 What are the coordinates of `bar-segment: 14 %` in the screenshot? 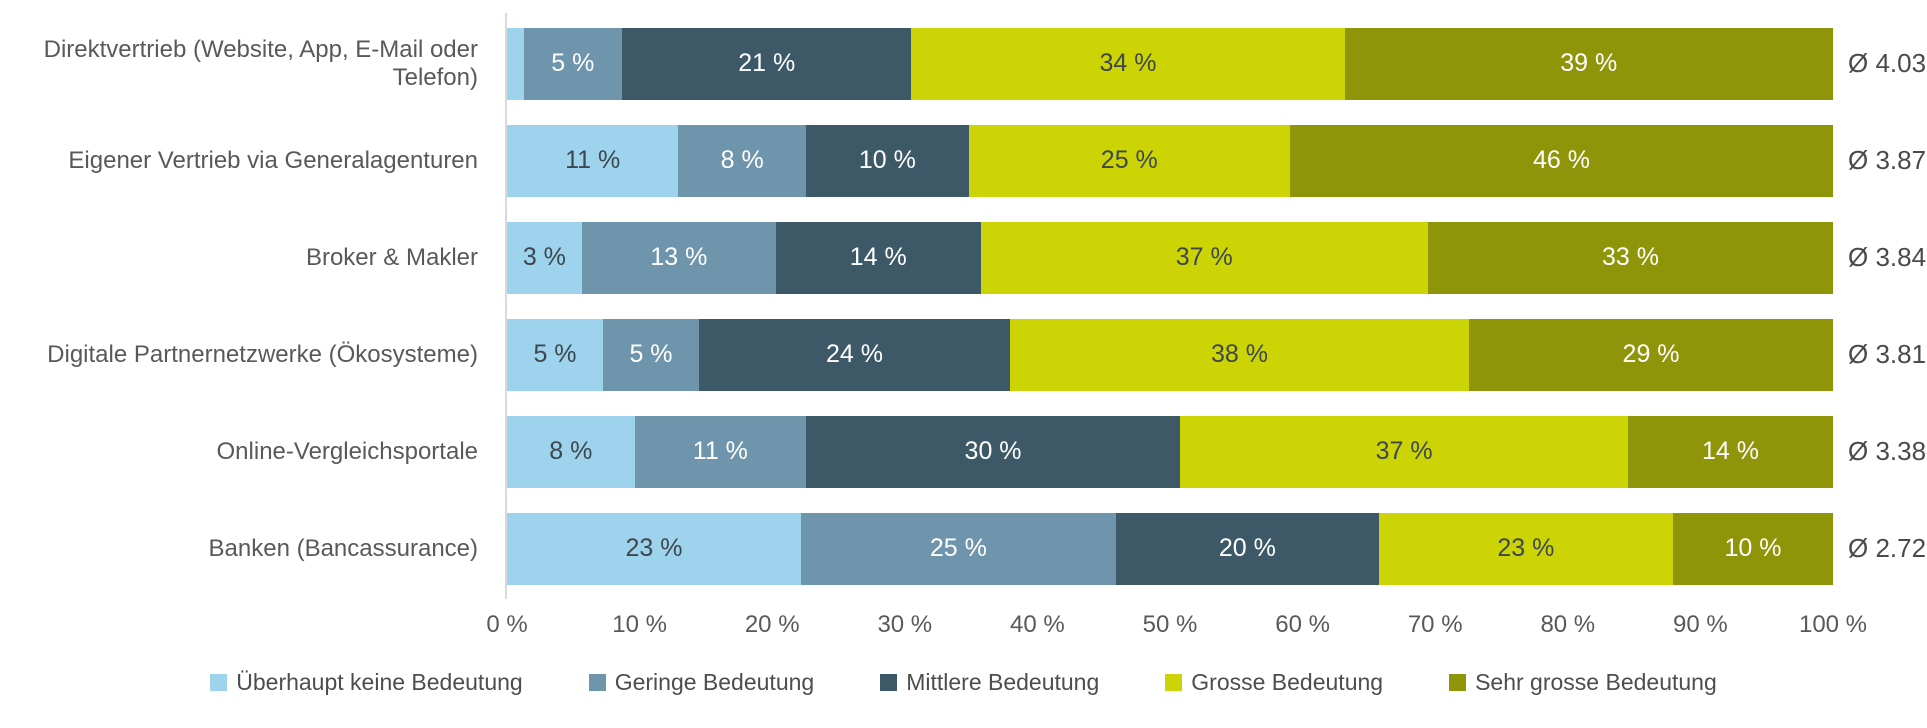 It's located at (878, 257).